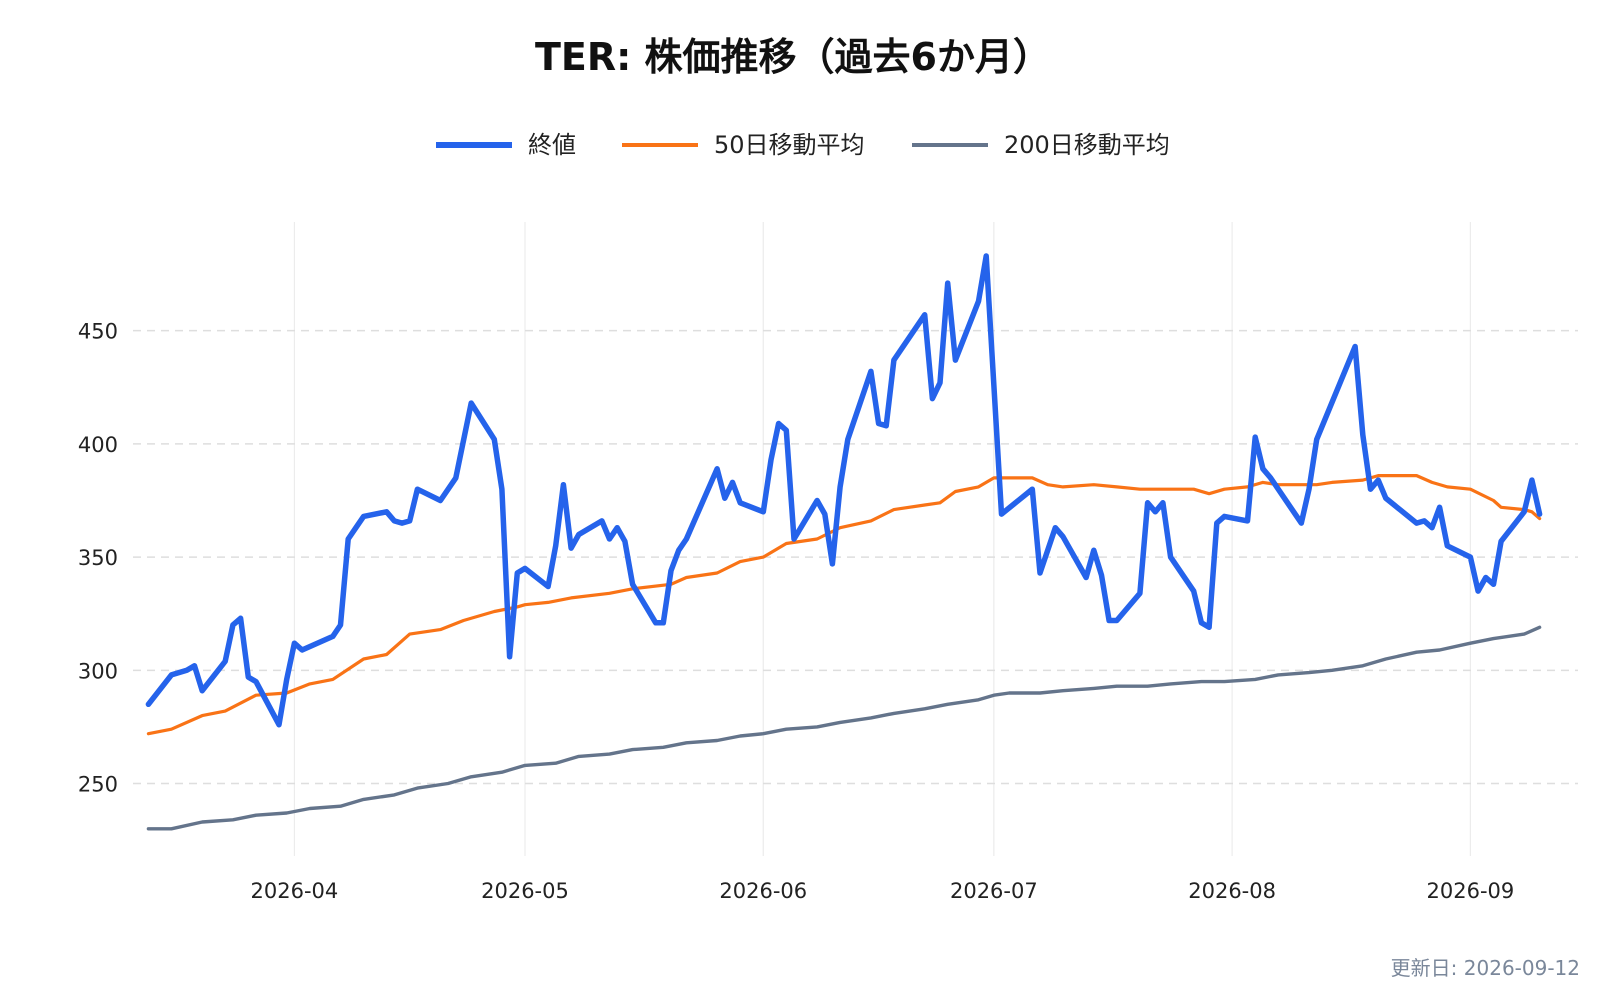 This screenshot has width=1600, height=1000. Describe the element at coordinates (1087, 145) in the screenshot. I see `legend-label-2: 200日移動平均` at that location.